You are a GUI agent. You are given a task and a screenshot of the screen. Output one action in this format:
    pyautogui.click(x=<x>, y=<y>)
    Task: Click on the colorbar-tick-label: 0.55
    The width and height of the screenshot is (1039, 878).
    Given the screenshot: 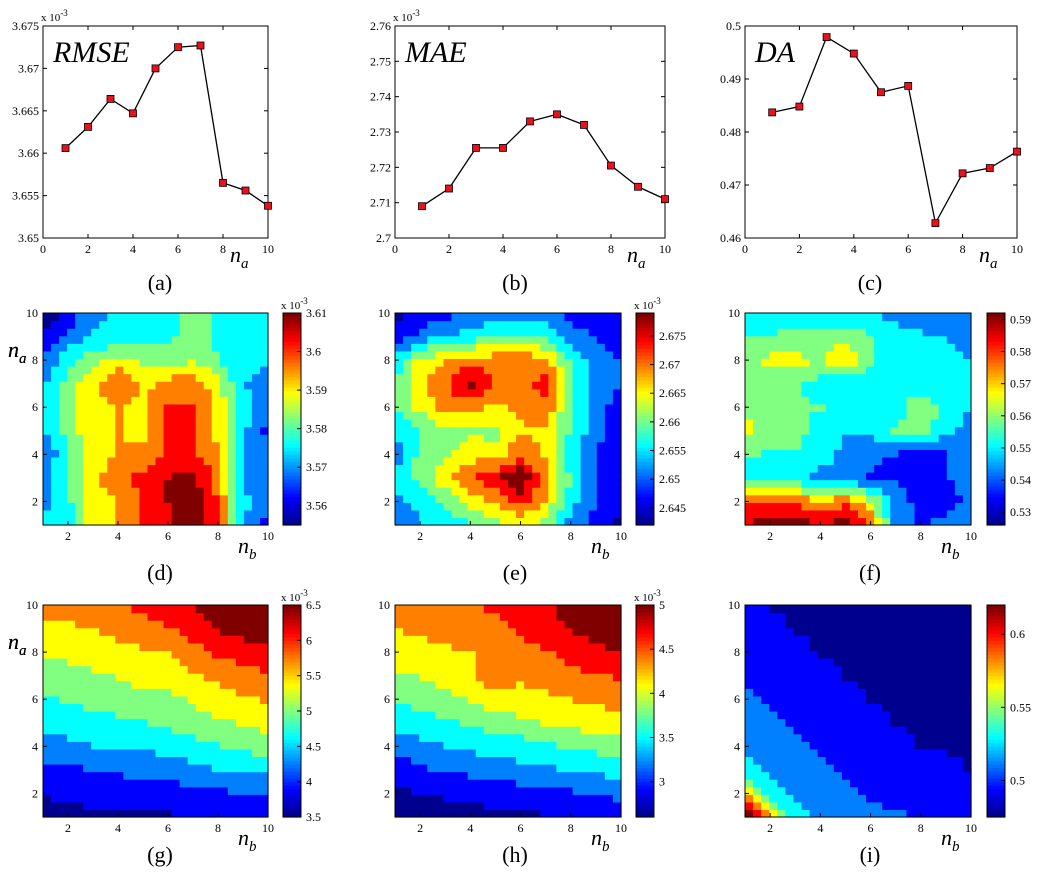 What is the action you would take?
    pyautogui.click(x=1020, y=448)
    